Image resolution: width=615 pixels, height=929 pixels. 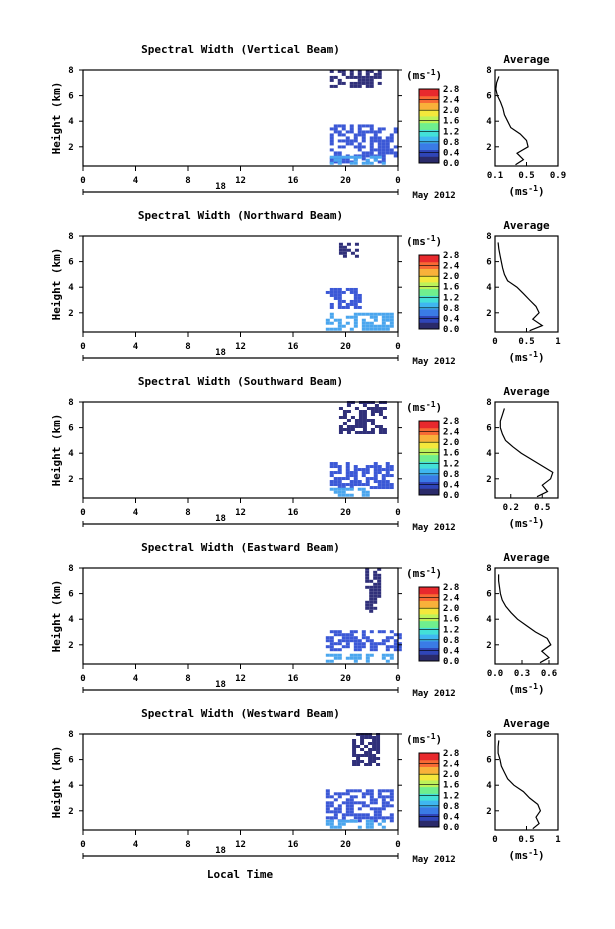 What do you see at coordinates (240, 845) in the screenshot?
I see `x-tick-label: 12` at bounding box center [240, 845].